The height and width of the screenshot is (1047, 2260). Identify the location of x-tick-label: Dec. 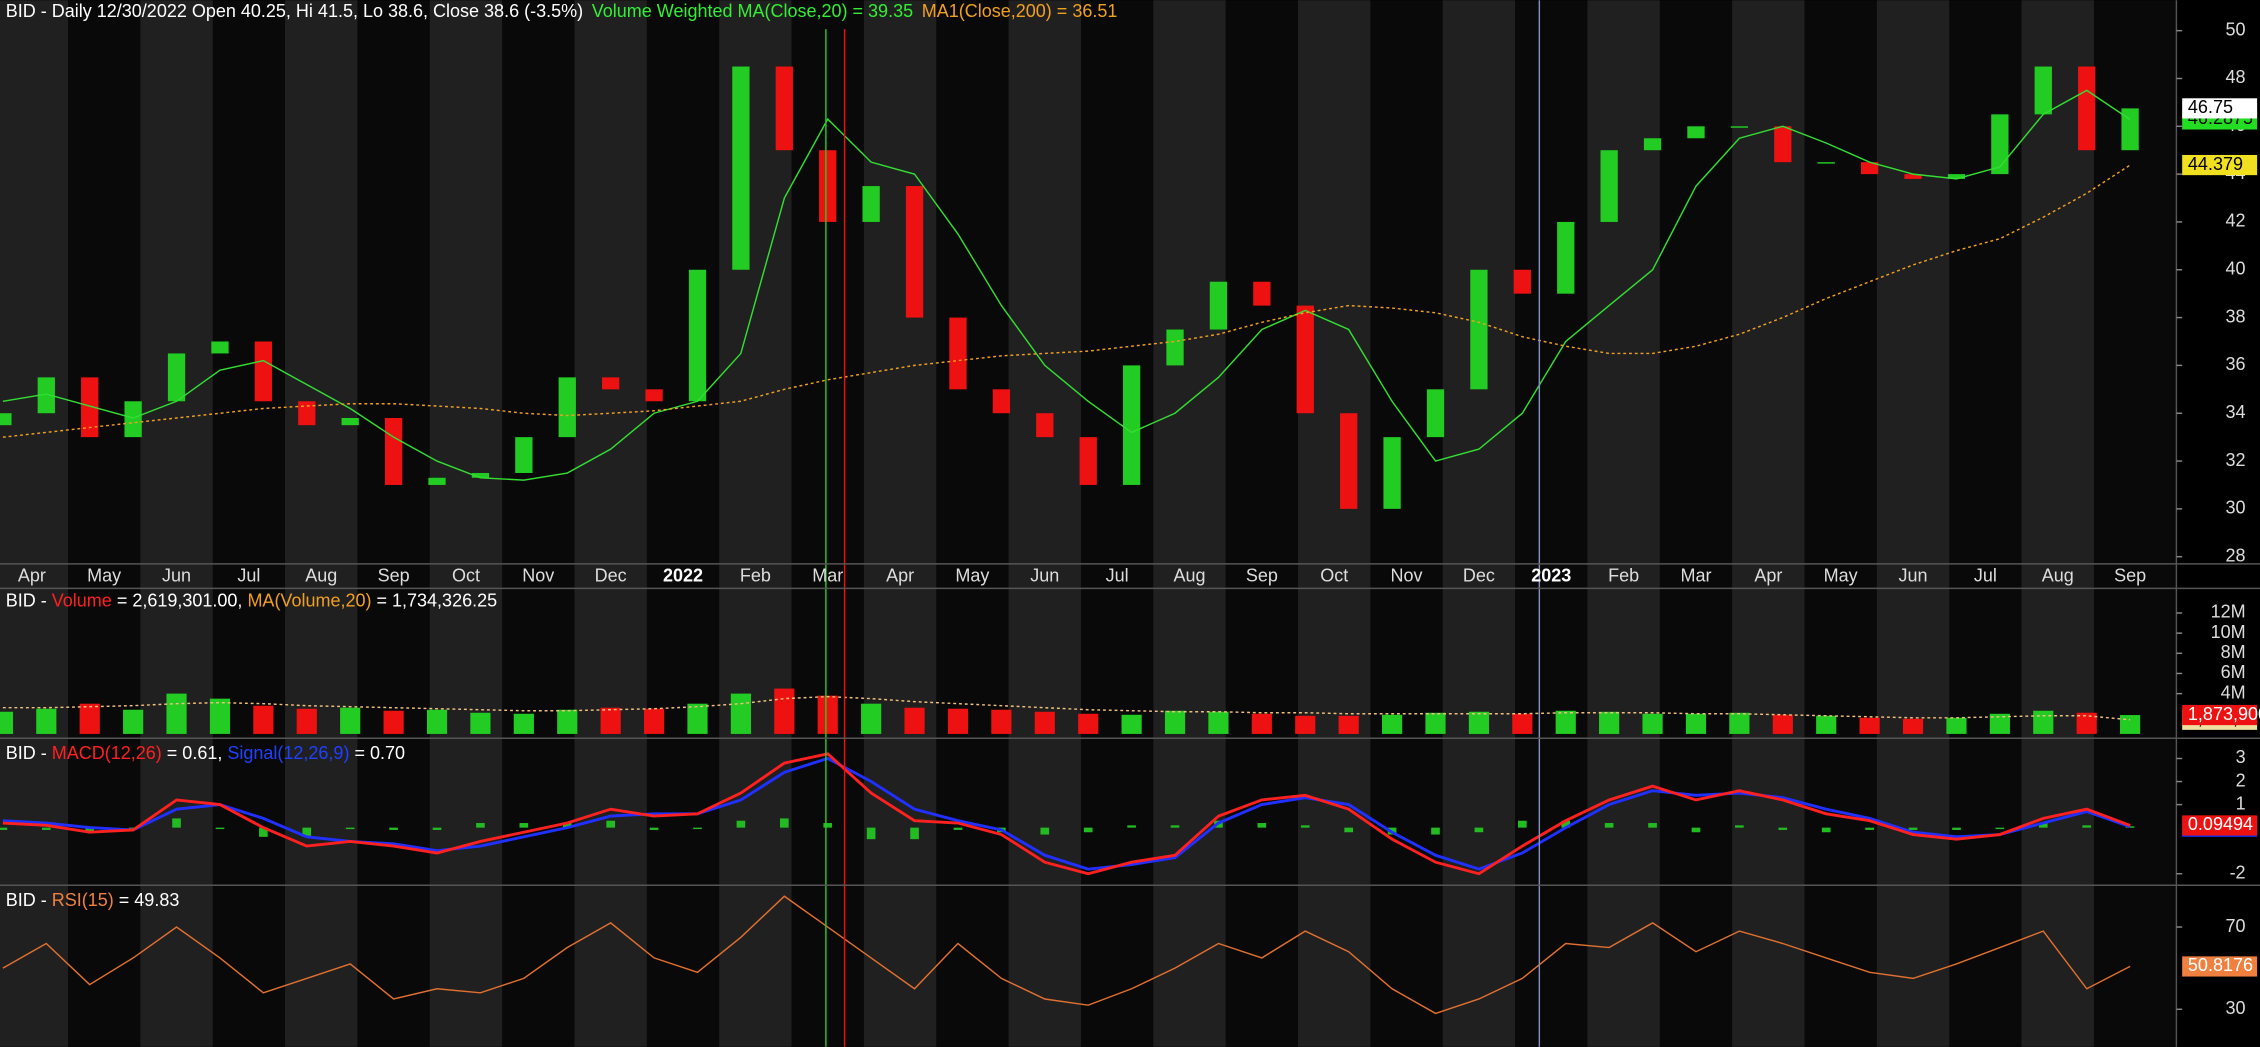
(611, 576).